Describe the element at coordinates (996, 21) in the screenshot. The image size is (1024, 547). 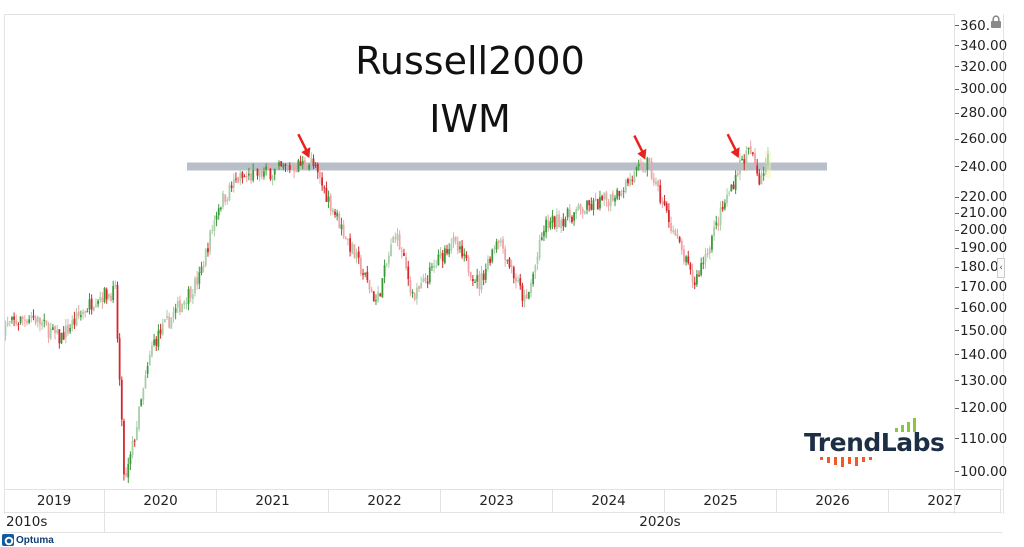
I see `lock-icon` at that location.